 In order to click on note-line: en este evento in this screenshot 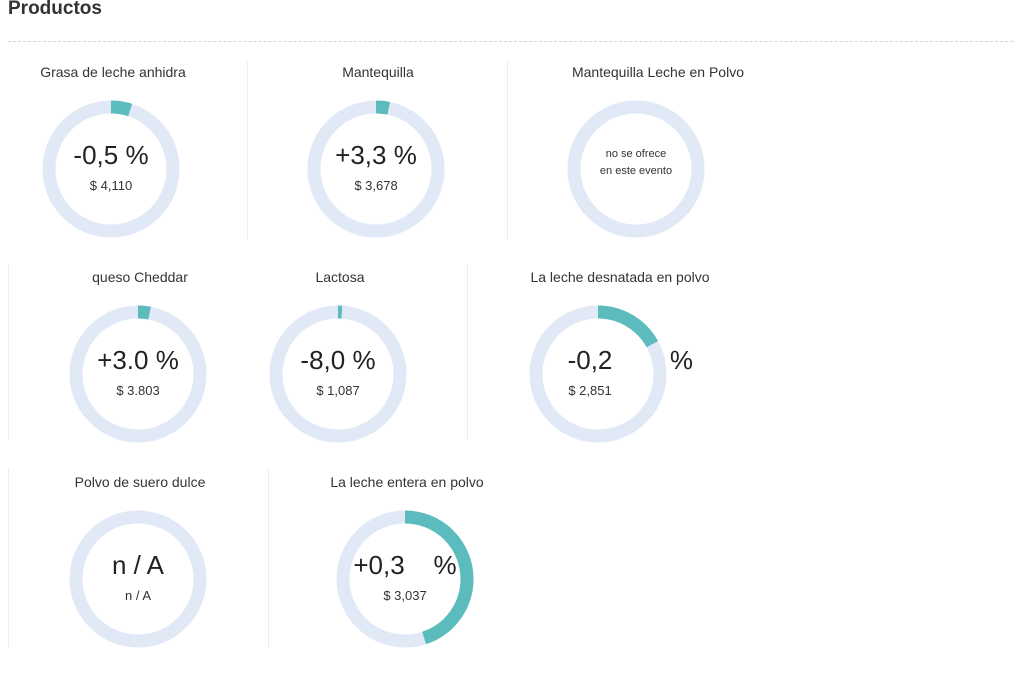, I will do `click(636, 171)`.